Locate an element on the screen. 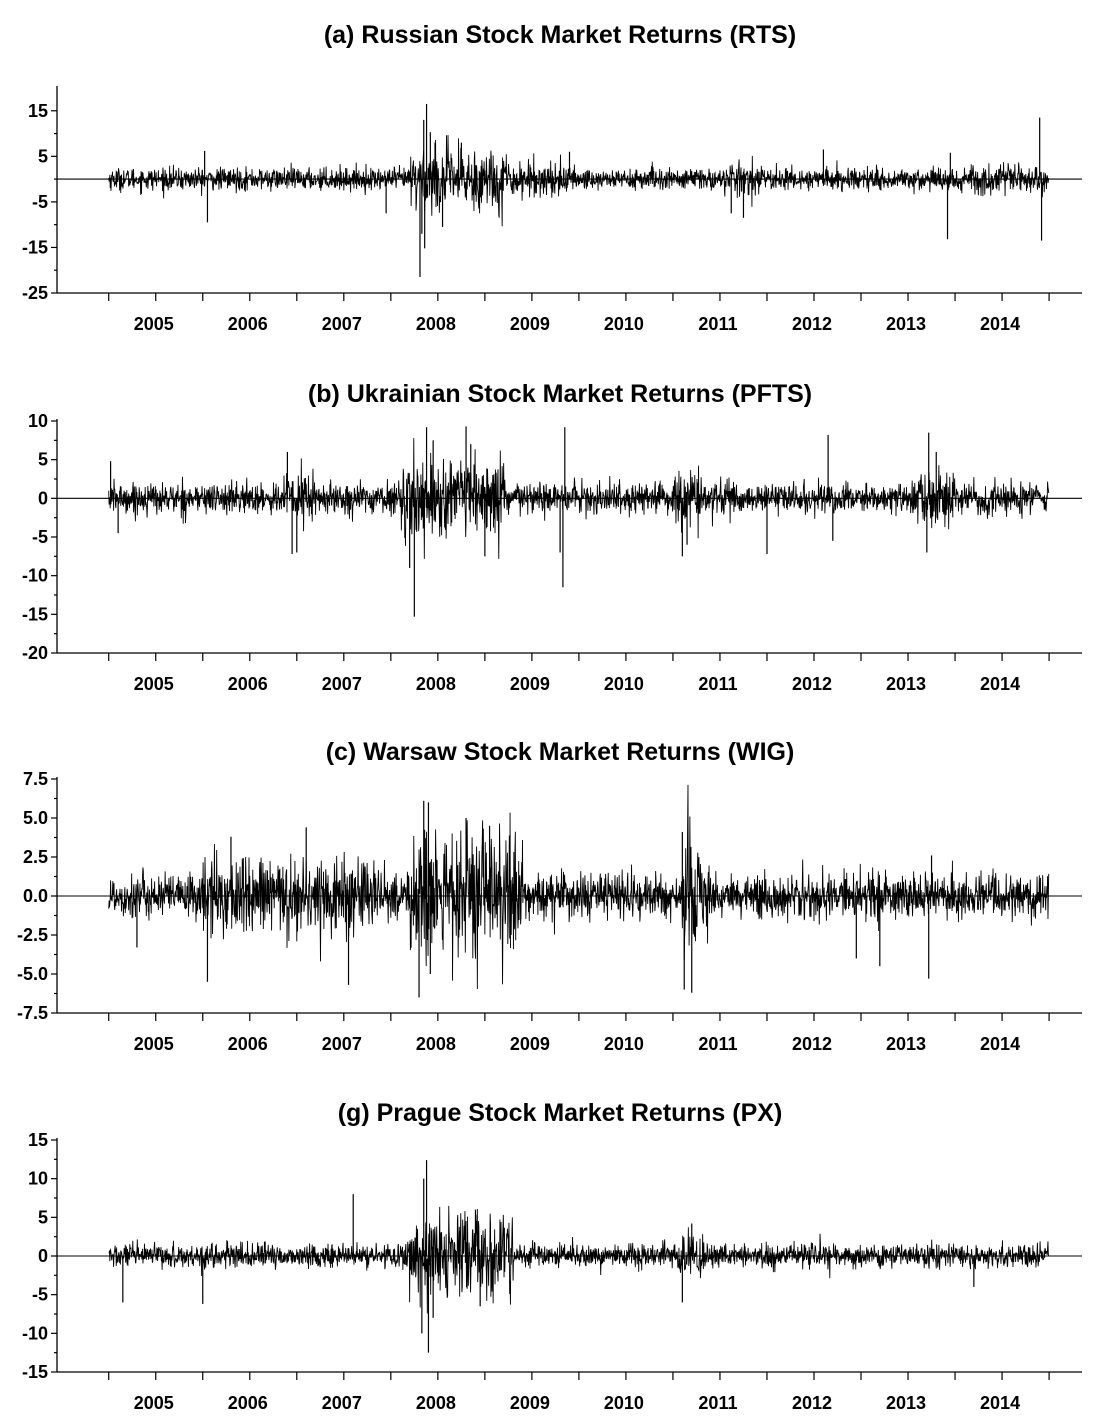 Image resolution: width=1094 pixels, height=1421 pixels. y-tick-label: 7.5 is located at coordinates (35, 779).